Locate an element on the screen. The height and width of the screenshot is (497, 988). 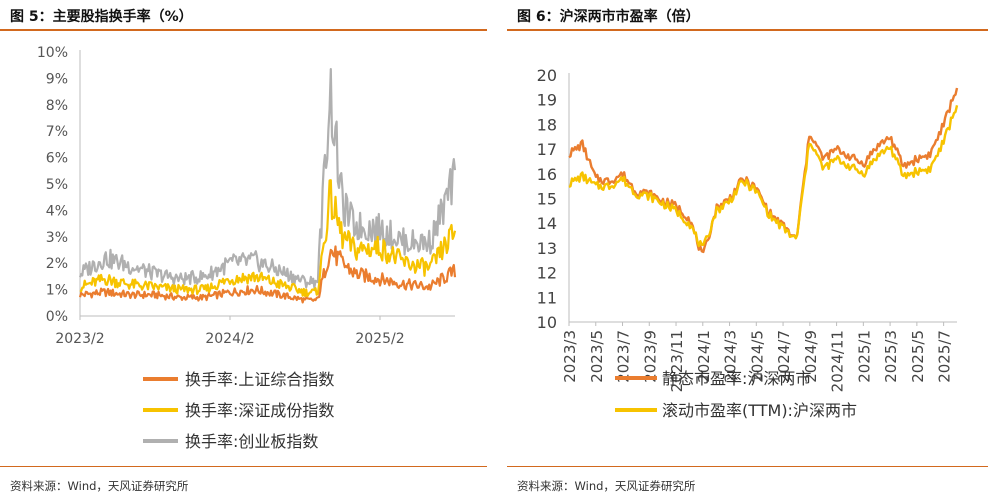
figure-6-title: 图 6：沪深两市市盈率（倍） is located at coordinates (608, 17).